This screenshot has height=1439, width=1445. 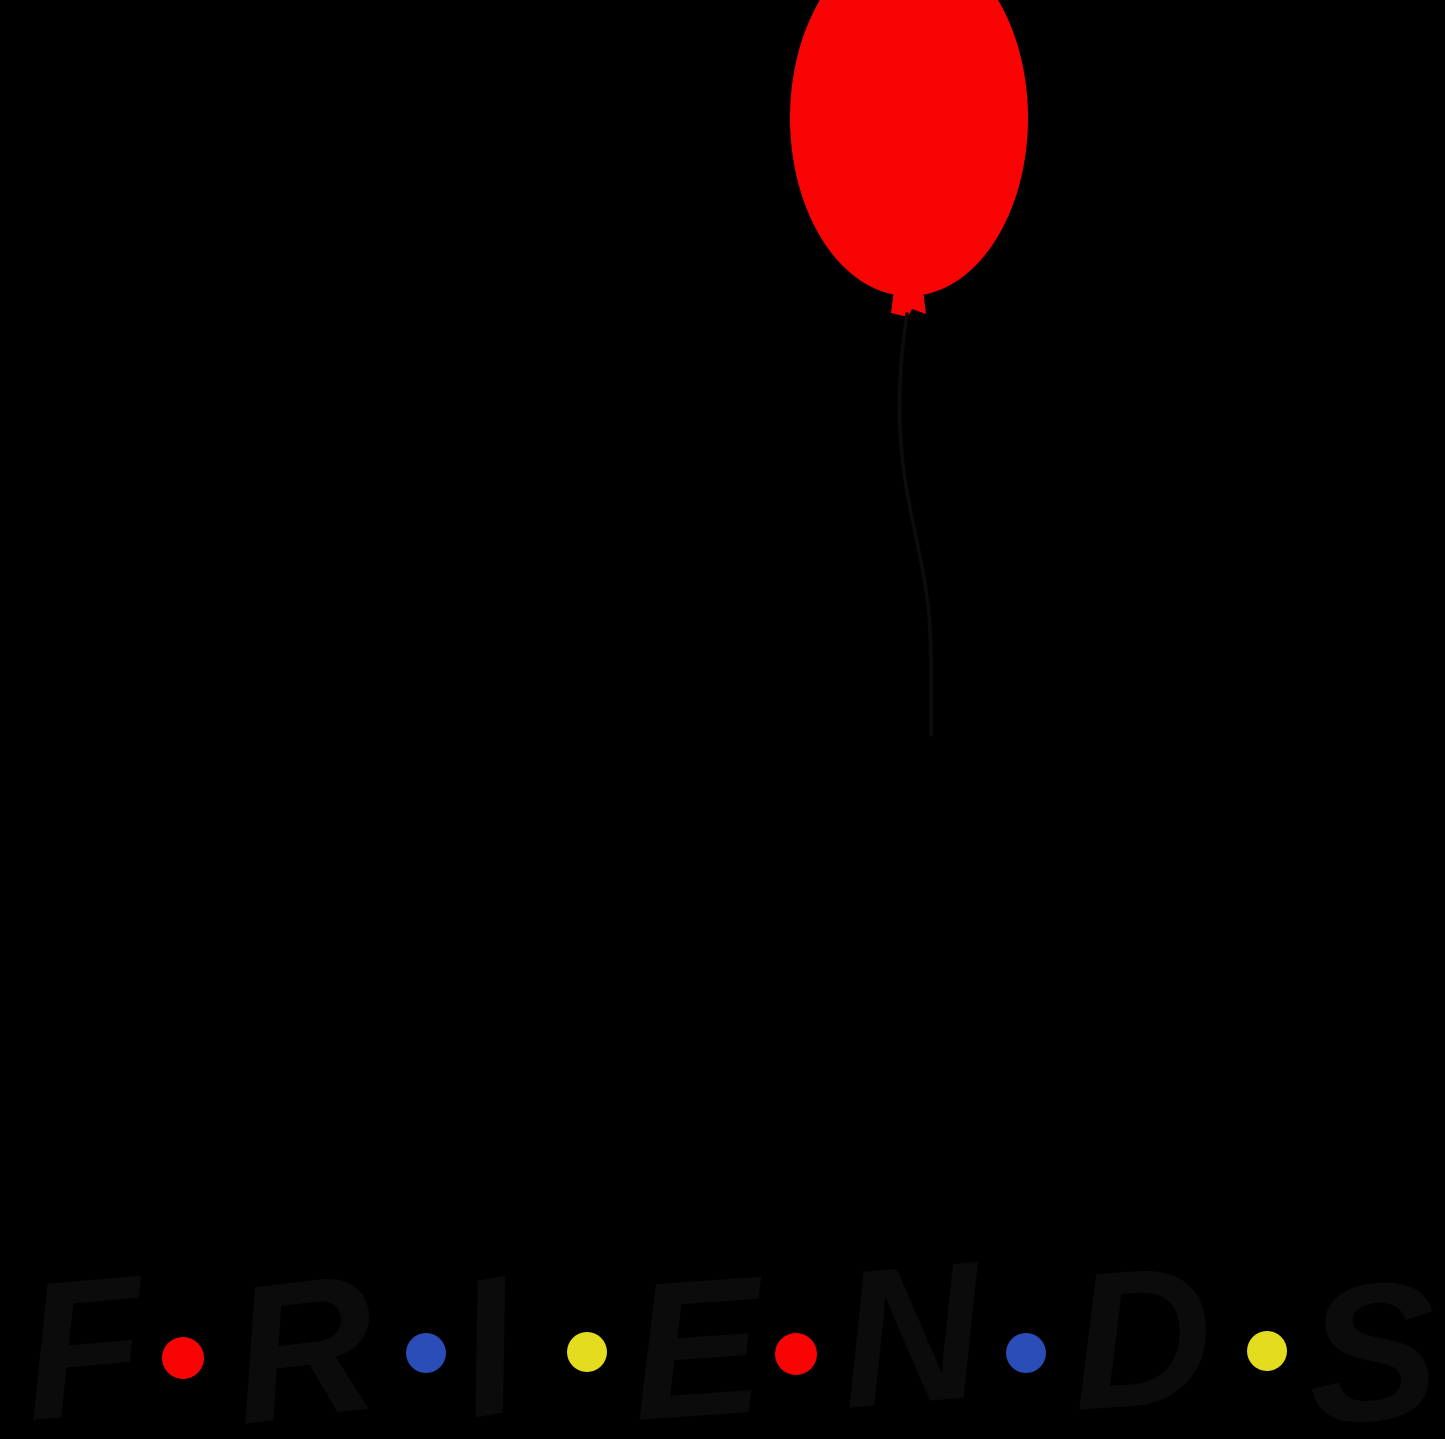 I want to click on logo-letter-s: S, so click(x=1372, y=1339).